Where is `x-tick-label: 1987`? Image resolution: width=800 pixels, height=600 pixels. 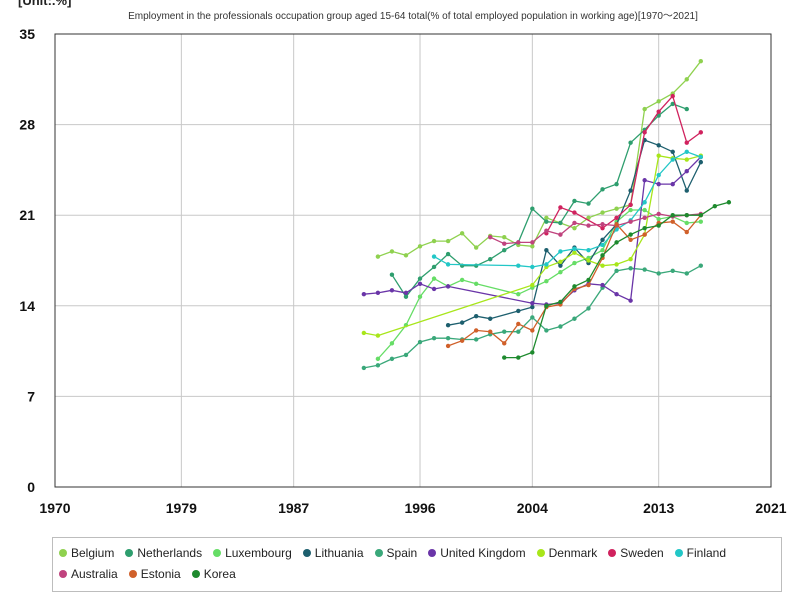
x-tick-label: 1987 is located at coordinates (293, 508).